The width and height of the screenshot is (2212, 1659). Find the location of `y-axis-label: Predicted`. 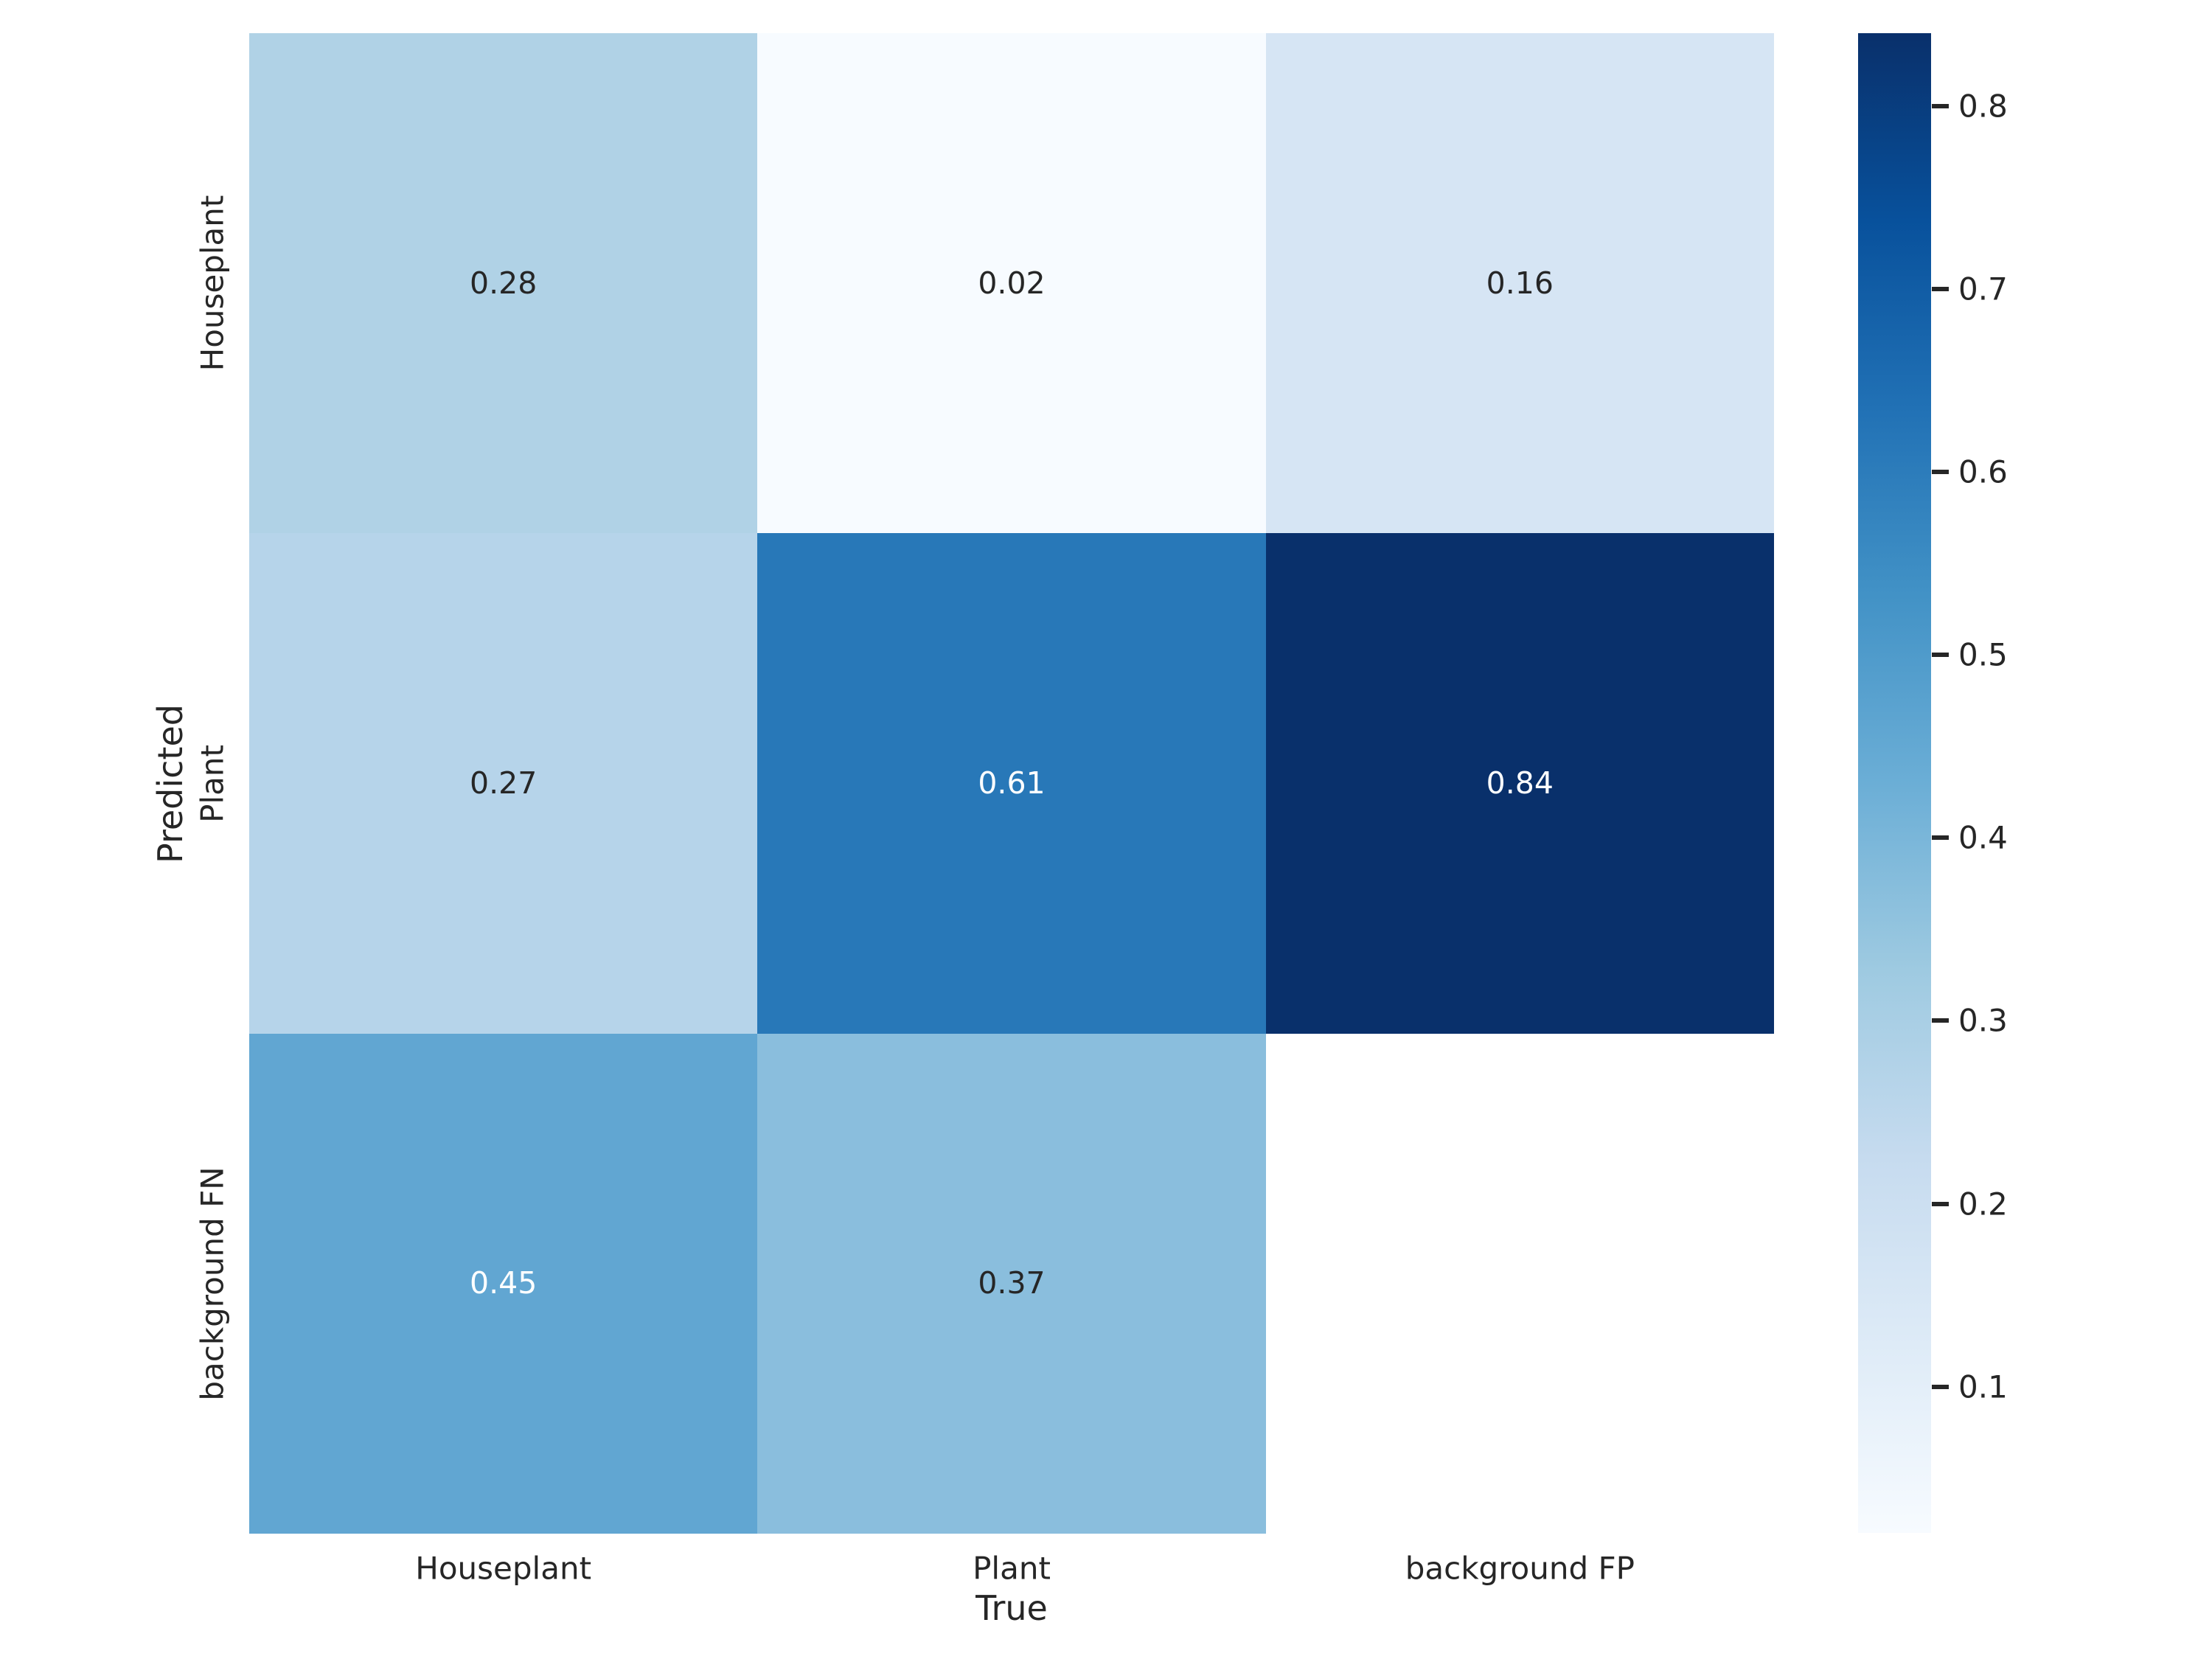

y-axis-label: Predicted is located at coordinates (170, 783).